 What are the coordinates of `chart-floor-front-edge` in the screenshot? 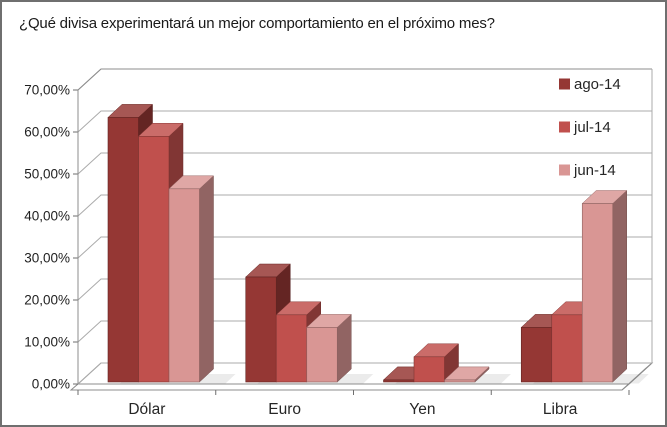 It's located at (350, 387).